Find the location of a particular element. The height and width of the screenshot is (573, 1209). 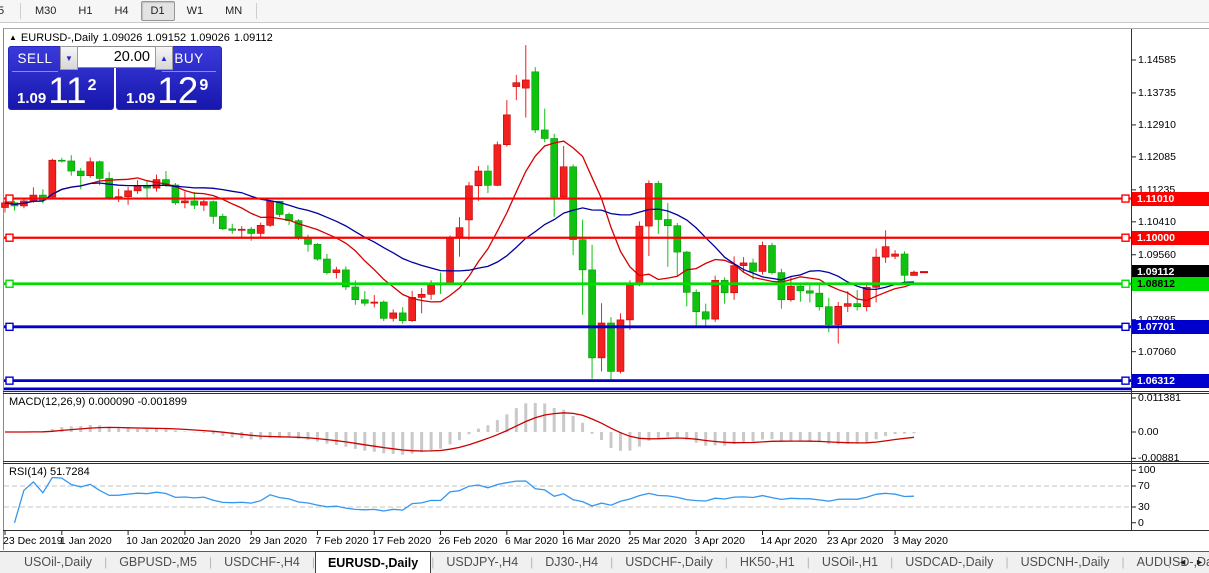

chart-tab-usdcnh-daily: USDCNH-,Daily is located at coordinates (1065, 562).